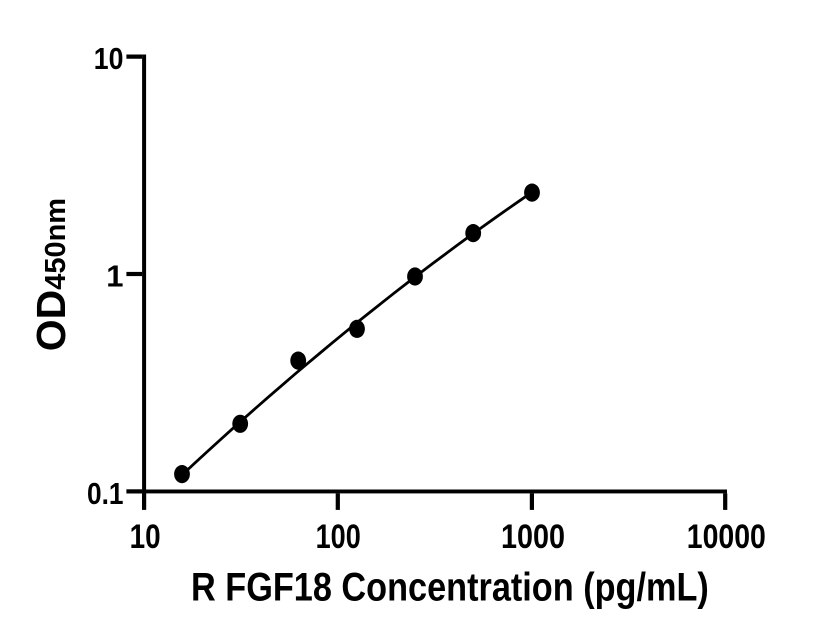 This screenshot has height=640, width=816. What do you see at coordinates (726, 537) in the screenshot?
I see `svg-text: 10000` at bounding box center [726, 537].